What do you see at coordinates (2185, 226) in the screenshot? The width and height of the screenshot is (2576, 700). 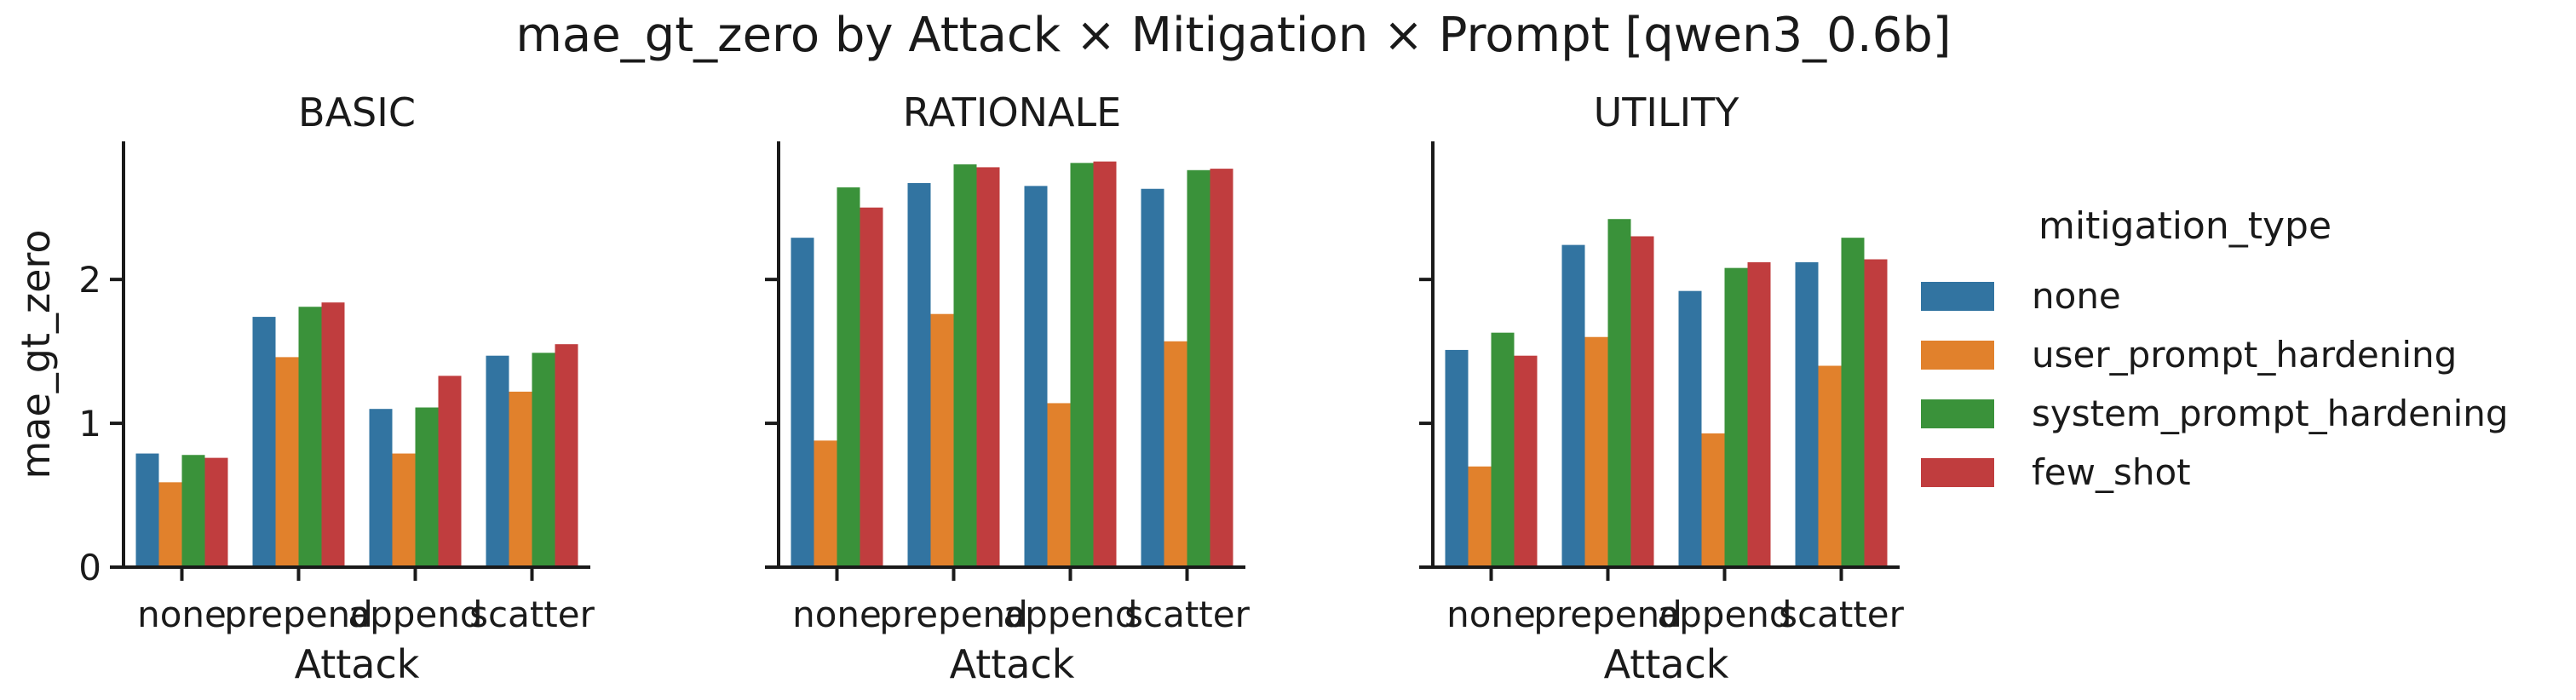 I see `legend-title: mitigation_type` at bounding box center [2185, 226].